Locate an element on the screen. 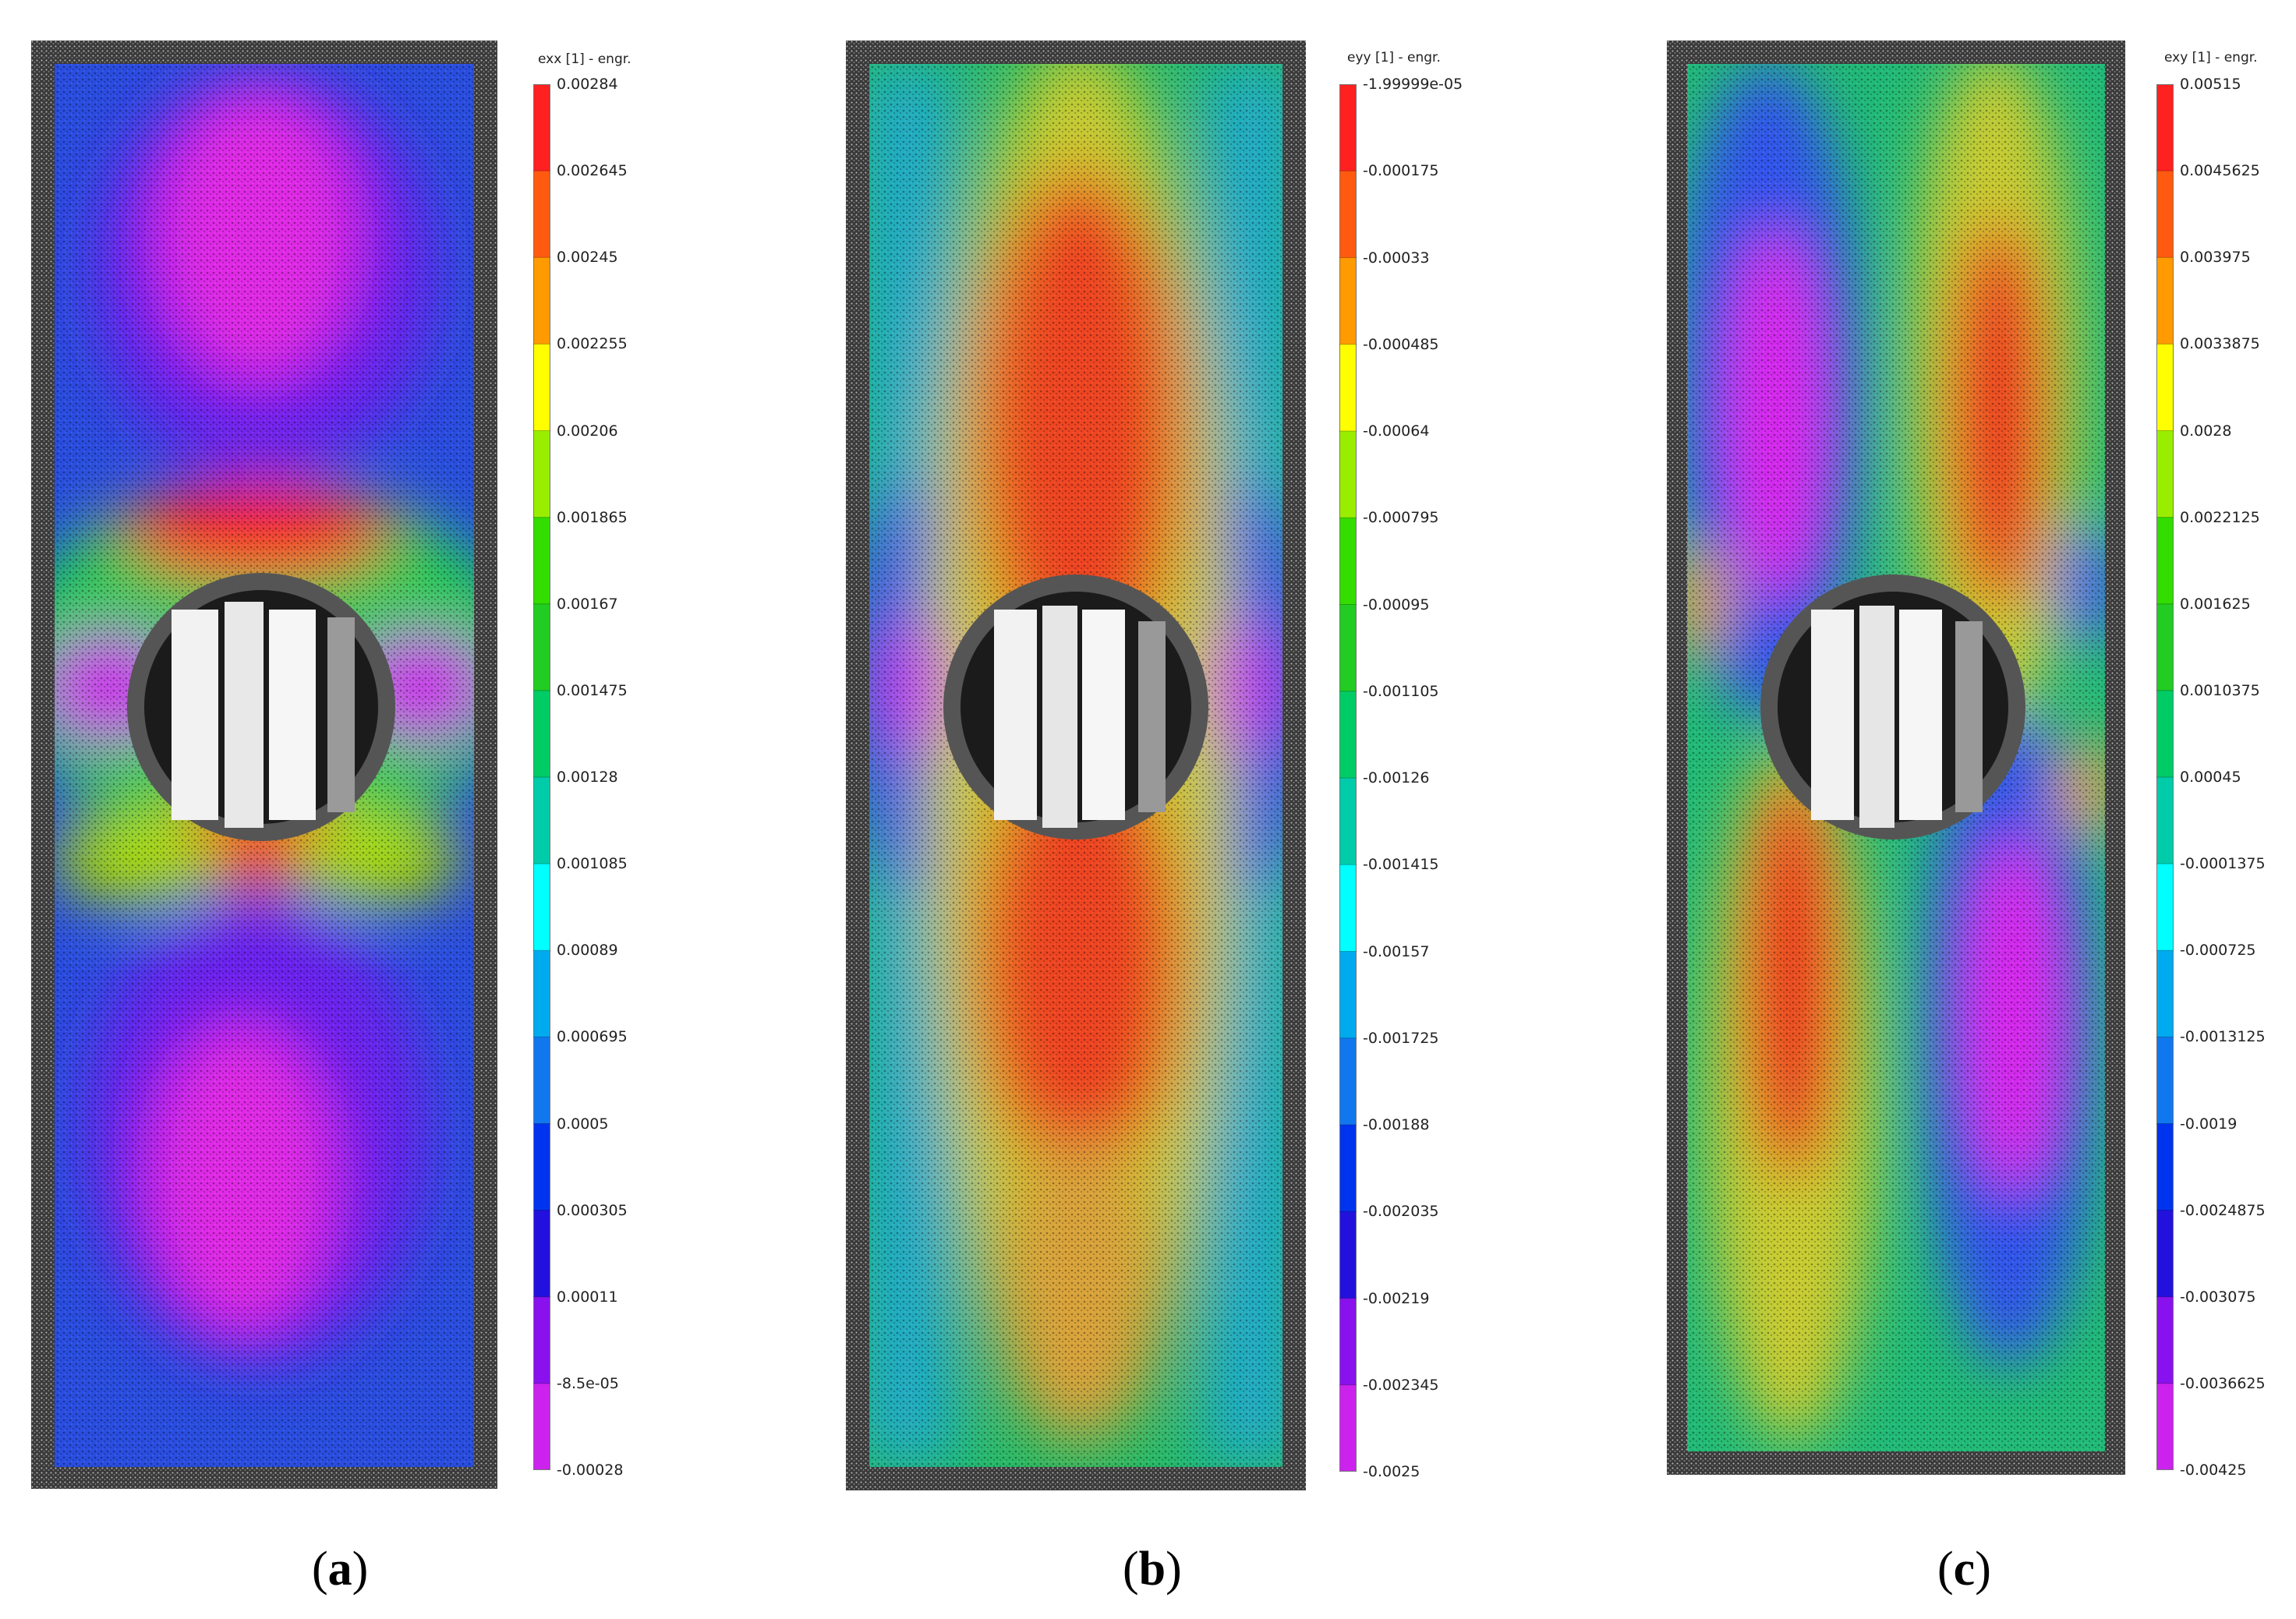 This screenshot has width=2296, height=1619. colorbar-tick-label: 0.0028 is located at coordinates (2206, 431).